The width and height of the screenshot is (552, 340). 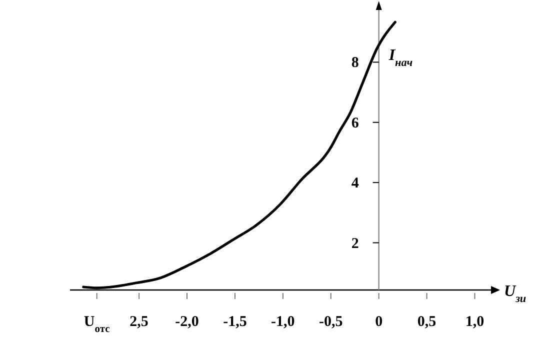 What do you see at coordinates (379, 322) in the screenshot?
I see `x-tick-label: 0` at bounding box center [379, 322].